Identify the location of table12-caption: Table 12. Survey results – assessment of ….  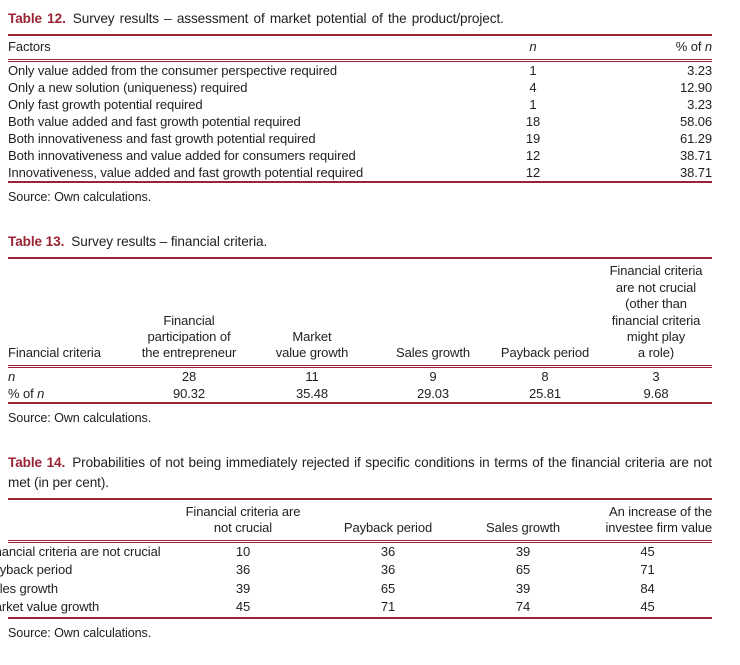
(360, 19).